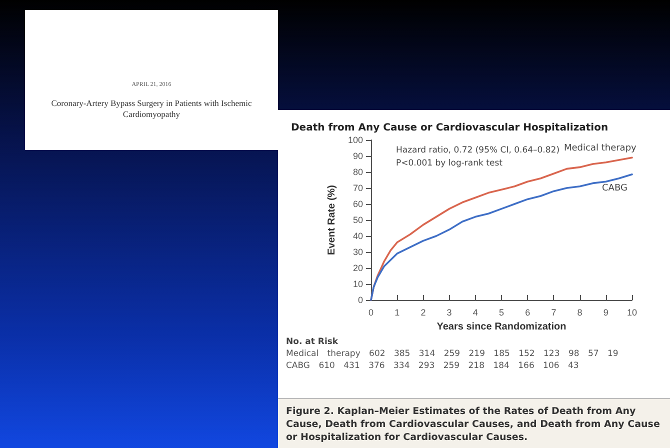 The height and width of the screenshot is (448, 670). What do you see at coordinates (449, 128) in the screenshot?
I see `chart-title: Death from Any Cause or Cardiovascular Hospitalization` at bounding box center [449, 128].